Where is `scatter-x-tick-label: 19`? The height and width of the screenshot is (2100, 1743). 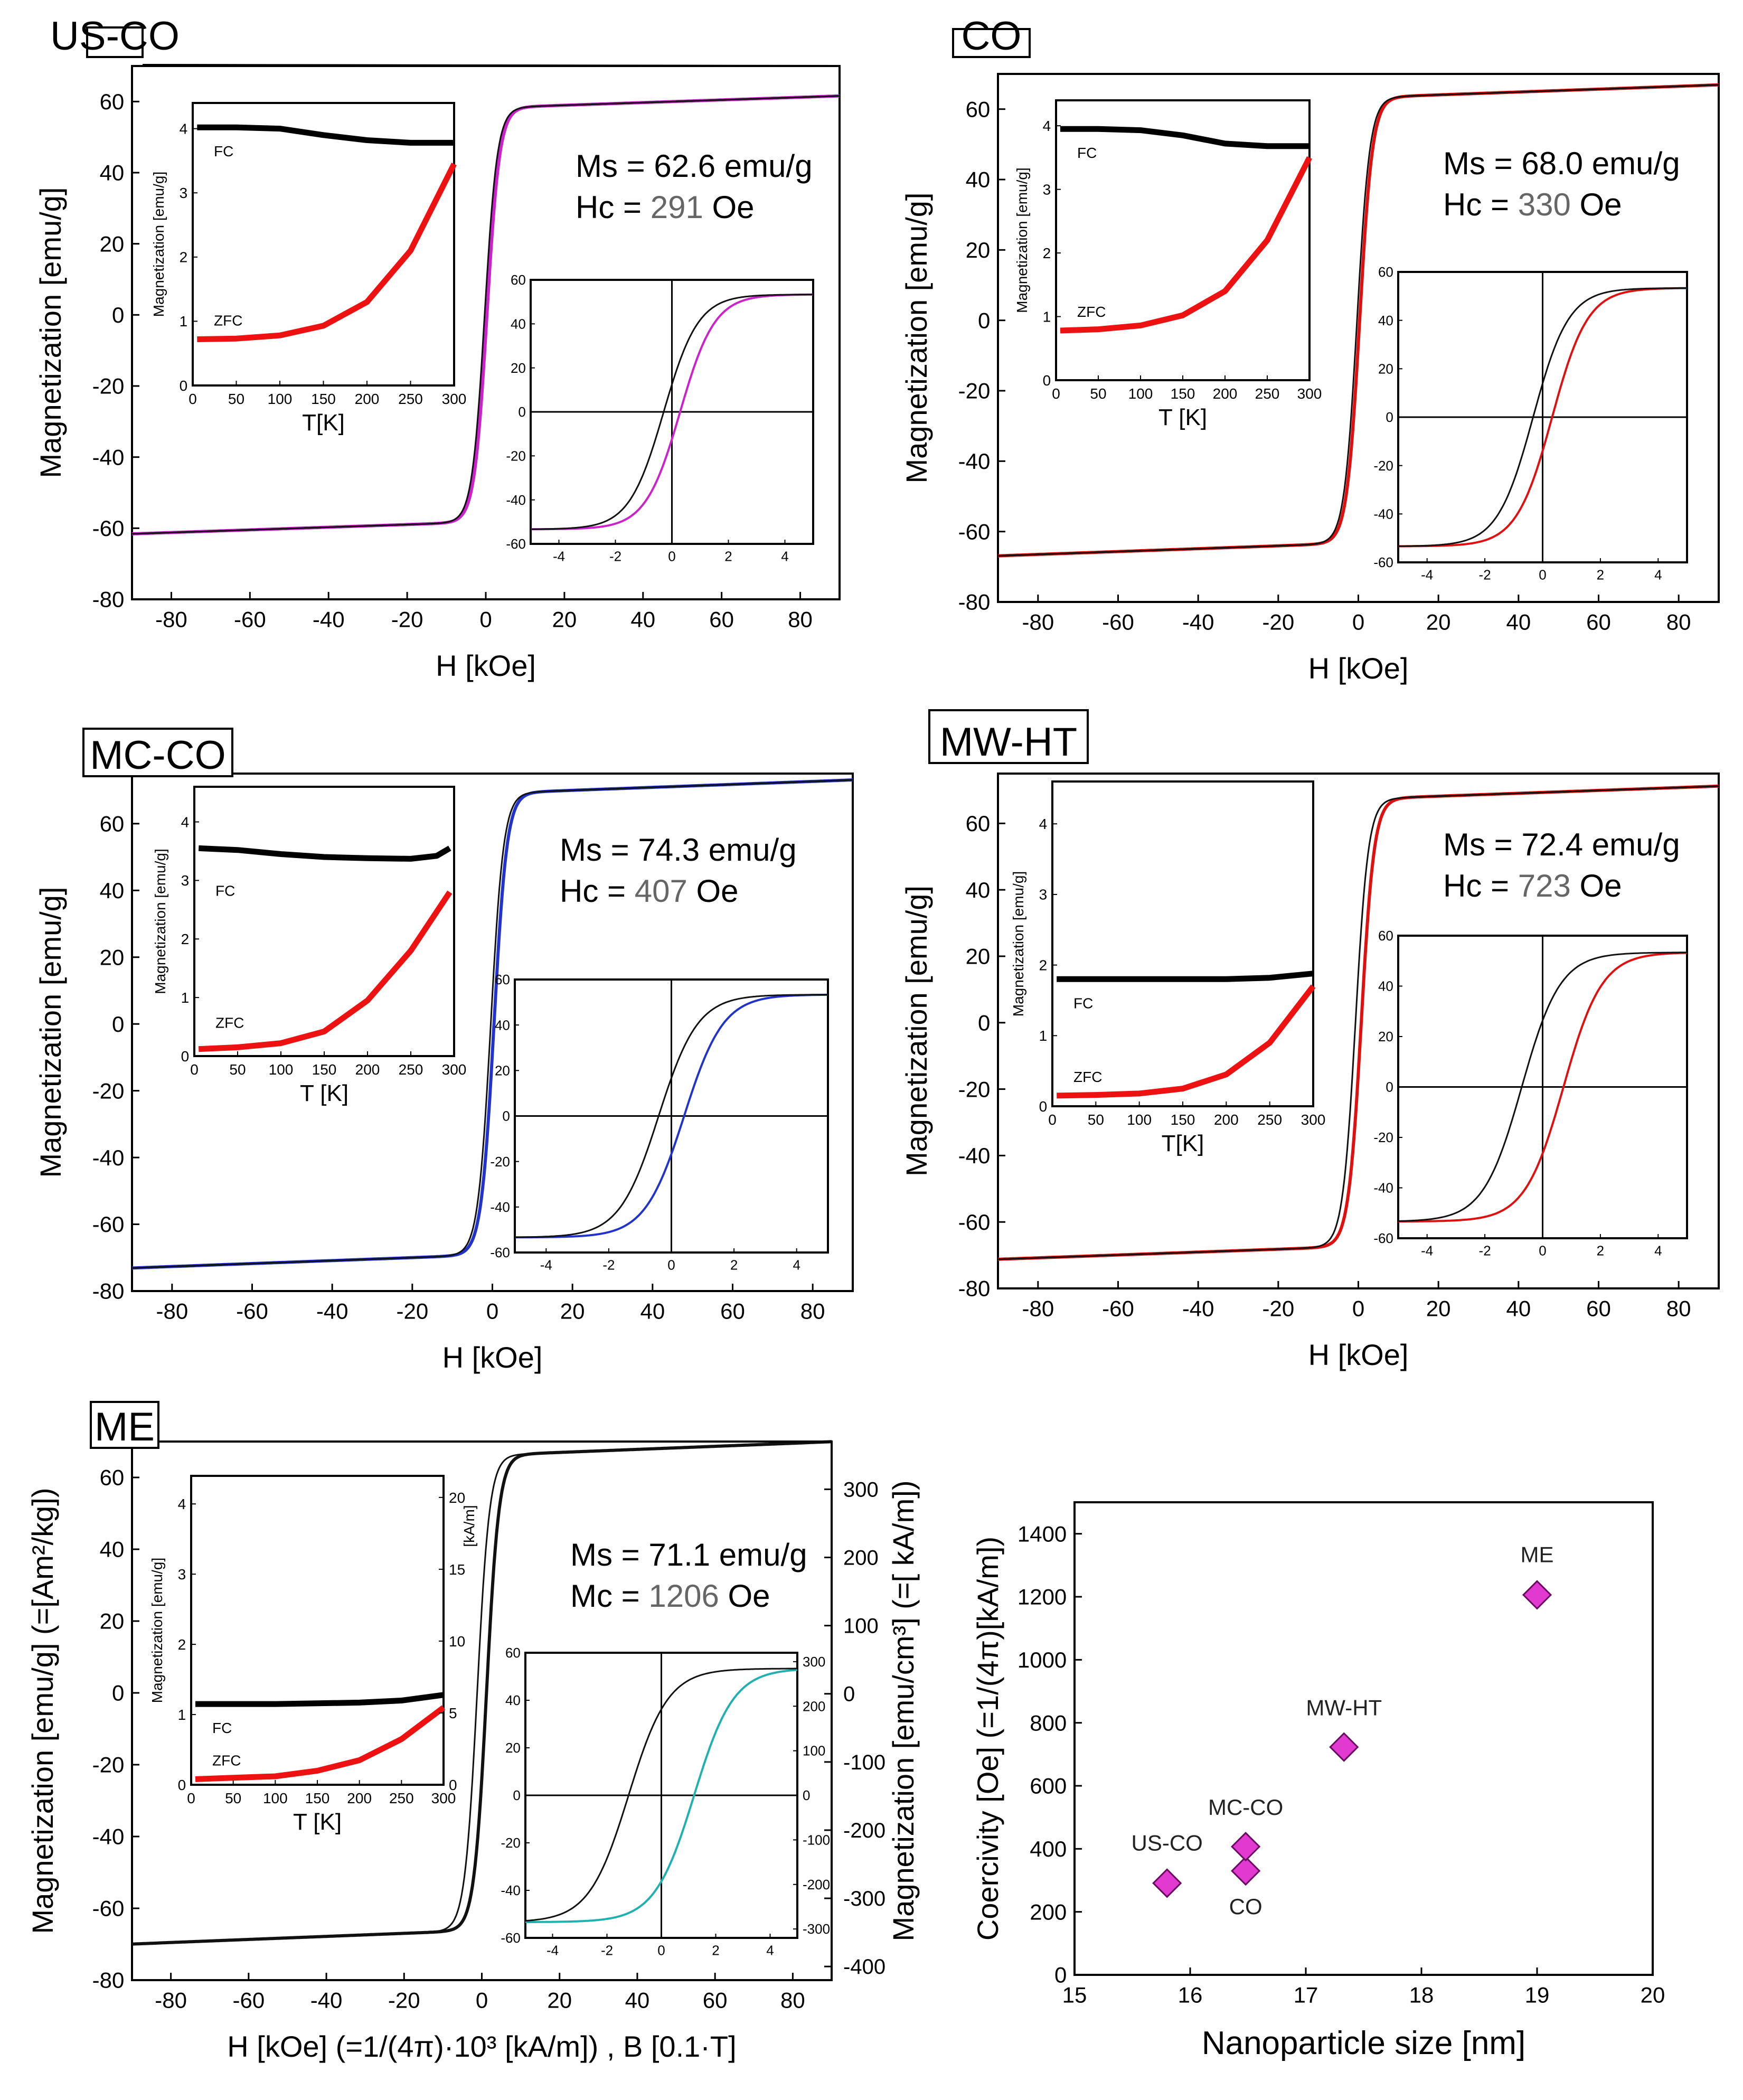 scatter-x-tick-label: 19 is located at coordinates (1537, 1995).